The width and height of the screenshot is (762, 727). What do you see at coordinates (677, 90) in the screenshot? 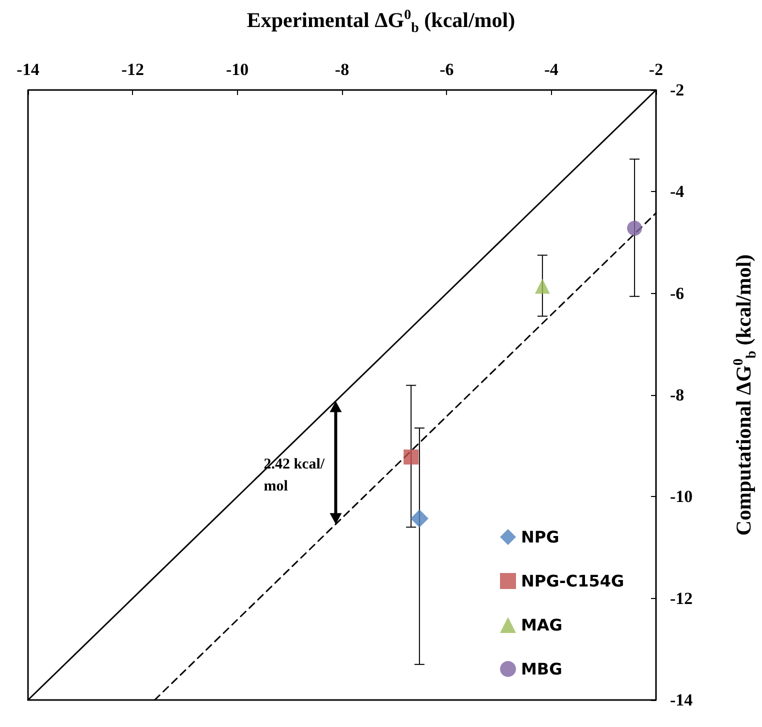
I see `y-tick-label: -2` at bounding box center [677, 90].